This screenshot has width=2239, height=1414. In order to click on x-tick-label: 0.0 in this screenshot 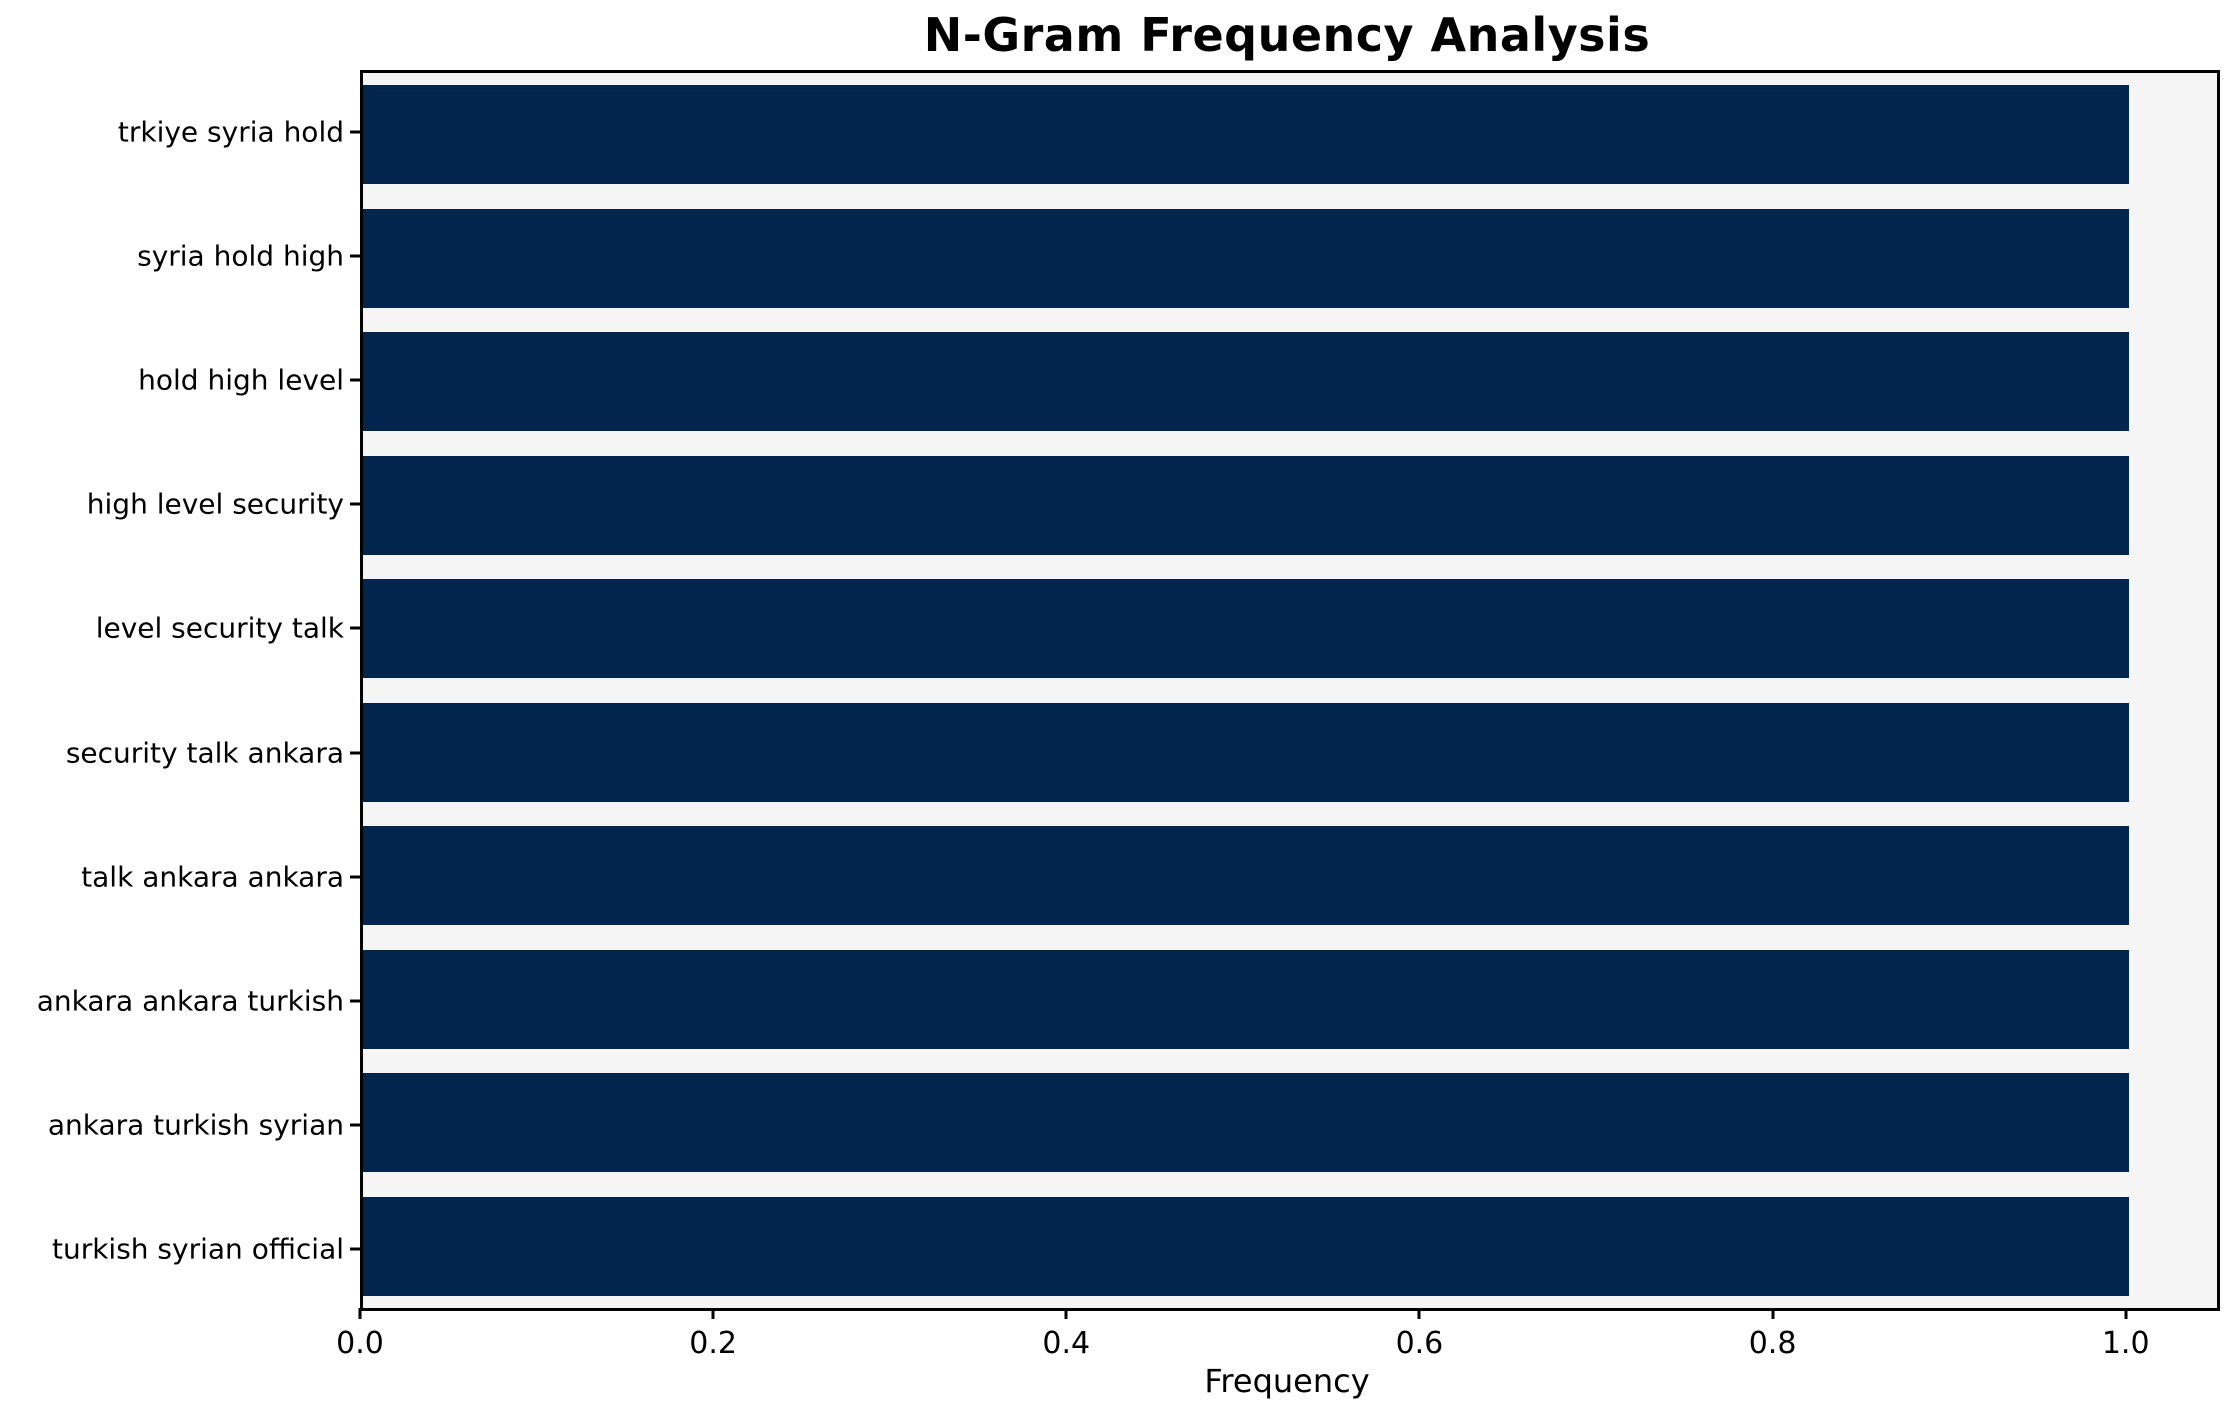, I will do `click(360, 1343)`.